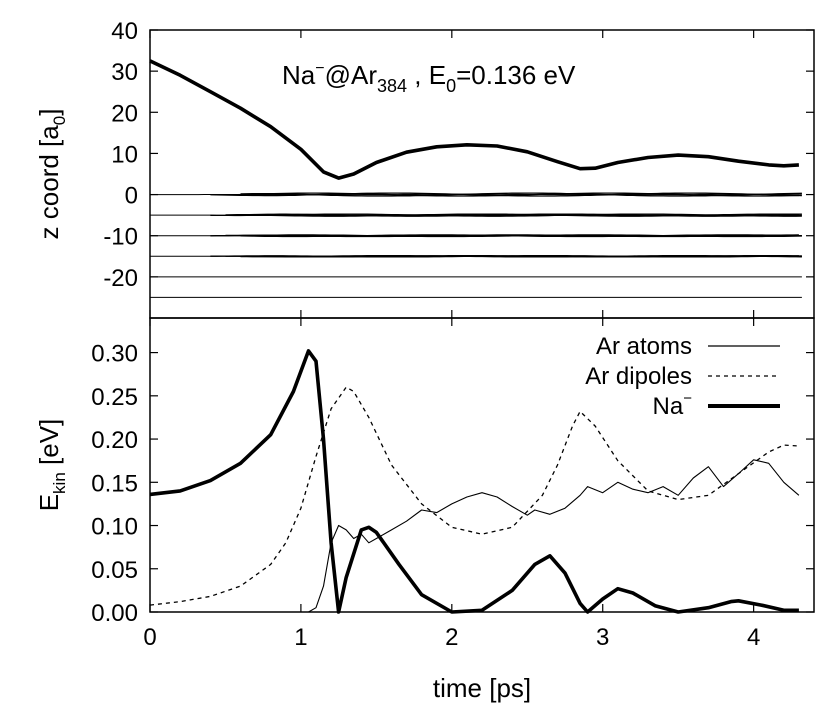 This screenshot has width=830, height=727. What do you see at coordinates (120, 237) in the screenshot?
I see `top-y-tick-label: -10` at bounding box center [120, 237].